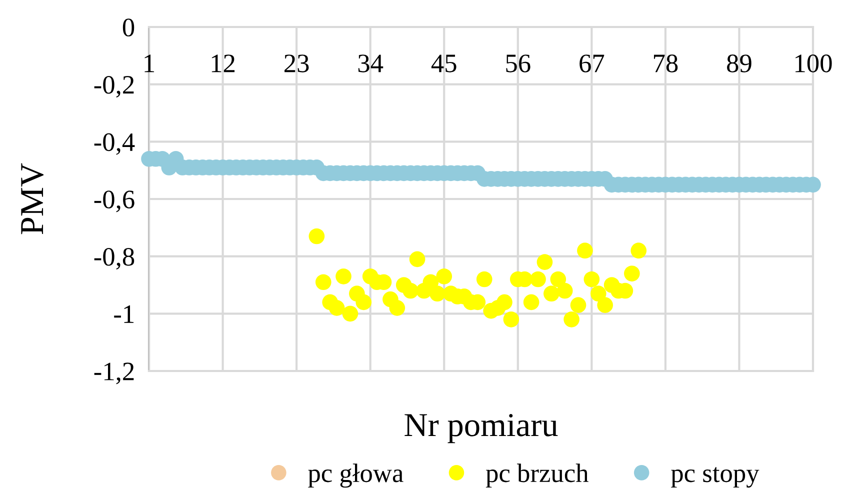  I want to click on y-tick-label: 0, so click(128, 27).